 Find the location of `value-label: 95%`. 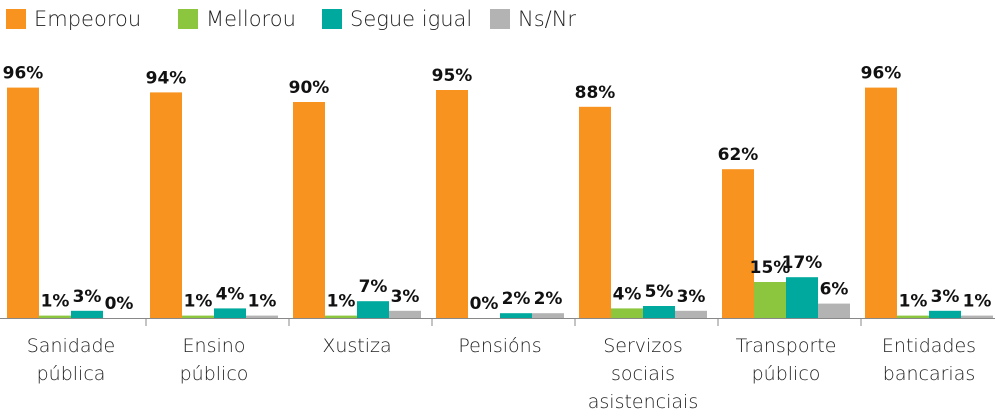

value-label: 95% is located at coordinates (452, 76).